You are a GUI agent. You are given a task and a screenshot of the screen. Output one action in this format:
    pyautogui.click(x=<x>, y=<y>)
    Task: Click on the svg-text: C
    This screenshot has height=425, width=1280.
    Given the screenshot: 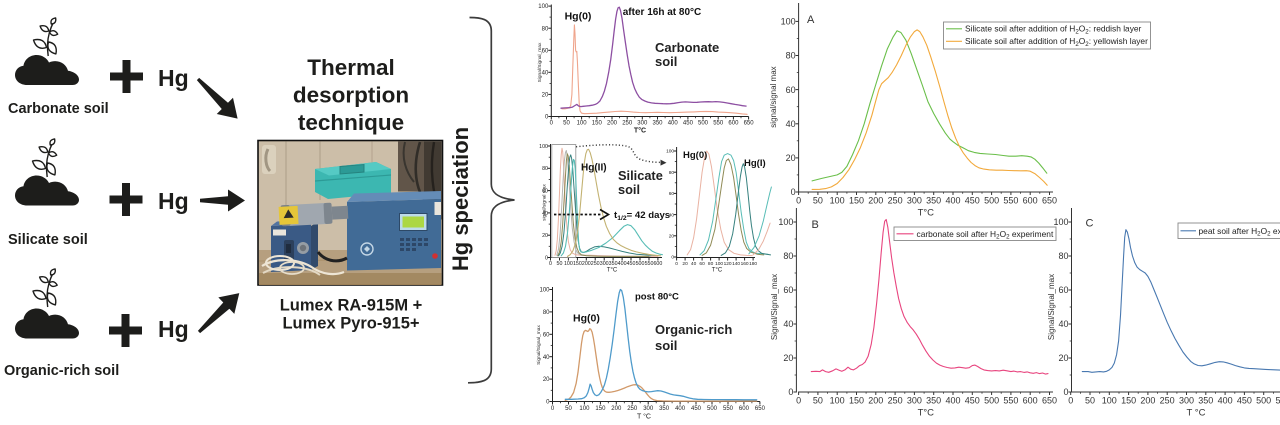 What is the action you would take?
    pyautogui.click(x=1090, y=224)
    